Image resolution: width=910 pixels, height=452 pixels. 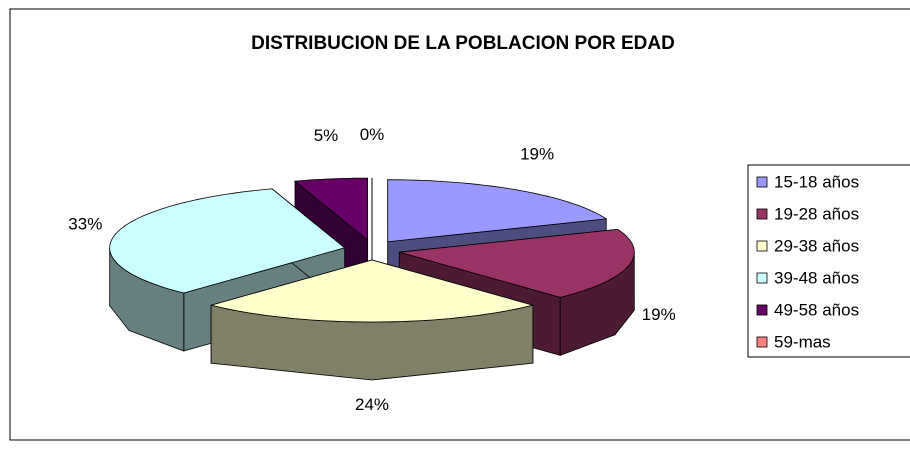 What do you see at coordinates (816, 277) in the screenshot?
I see `legend-label: 39-48 años` at bounding box center [816, 277].